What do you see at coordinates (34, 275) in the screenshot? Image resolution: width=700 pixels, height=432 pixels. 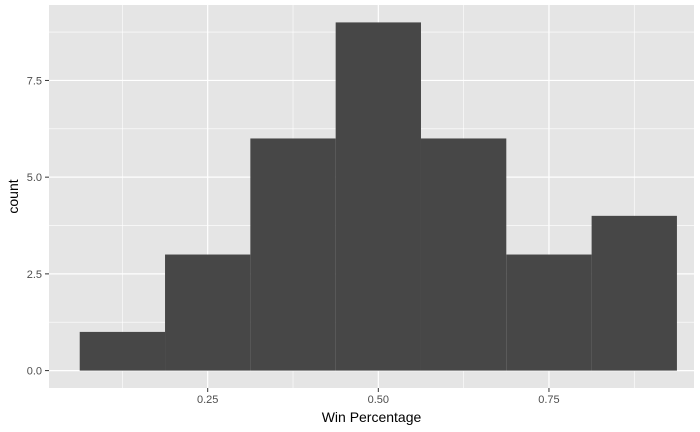 I see `y-tick-label: 2.5` at bounding box center [34, 275].